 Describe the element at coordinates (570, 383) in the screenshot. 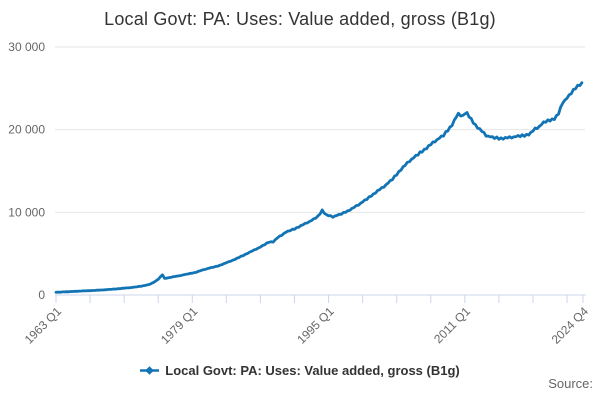

I see `source-label: Source:` at that location.